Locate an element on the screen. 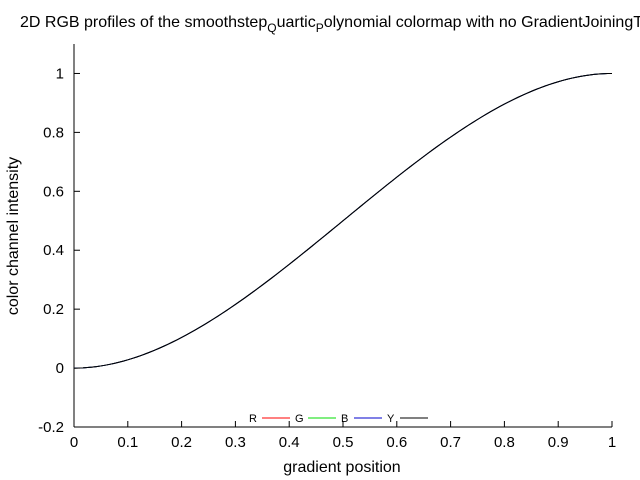  x-axis-title: gradient position is located at coordinates (341, 467).